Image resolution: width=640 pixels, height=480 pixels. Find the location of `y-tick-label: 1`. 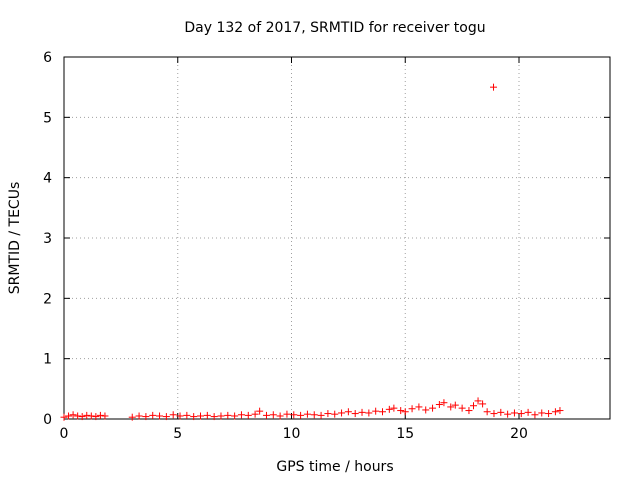

y-tick-label: 1 is located at coordinates (47, 360).